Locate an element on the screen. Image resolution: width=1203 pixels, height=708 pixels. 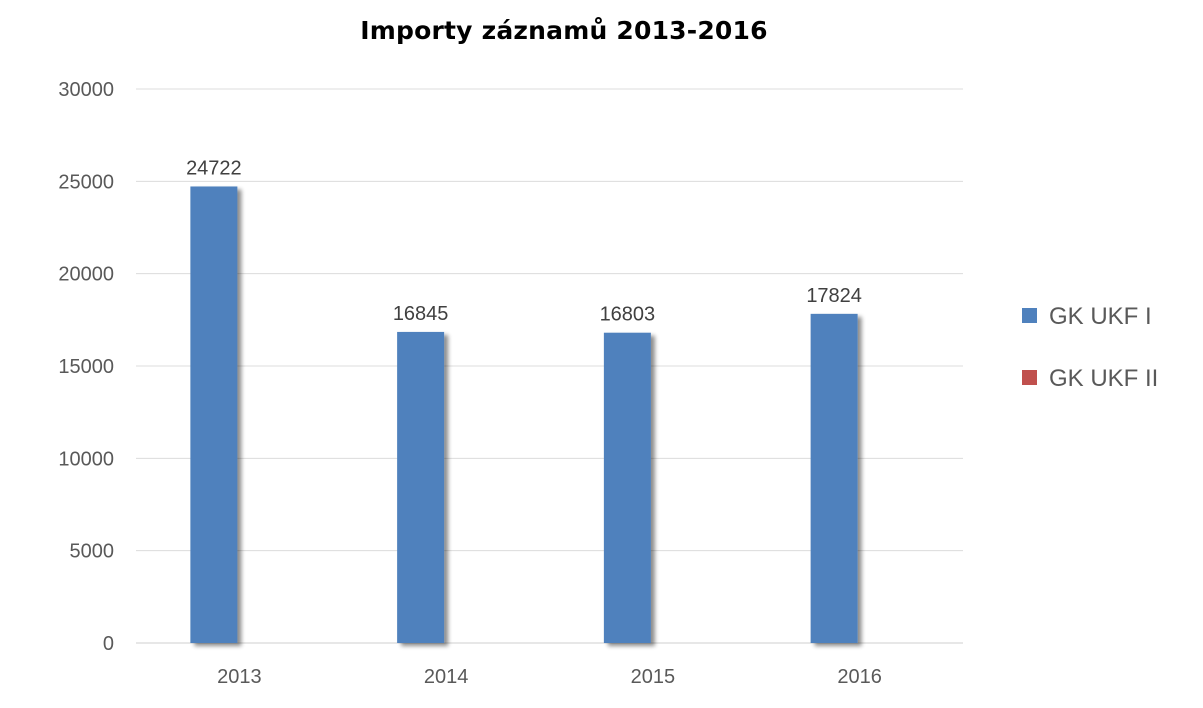
legend: GK UKF I GK UKF II is located at coordinates (1090, 347).